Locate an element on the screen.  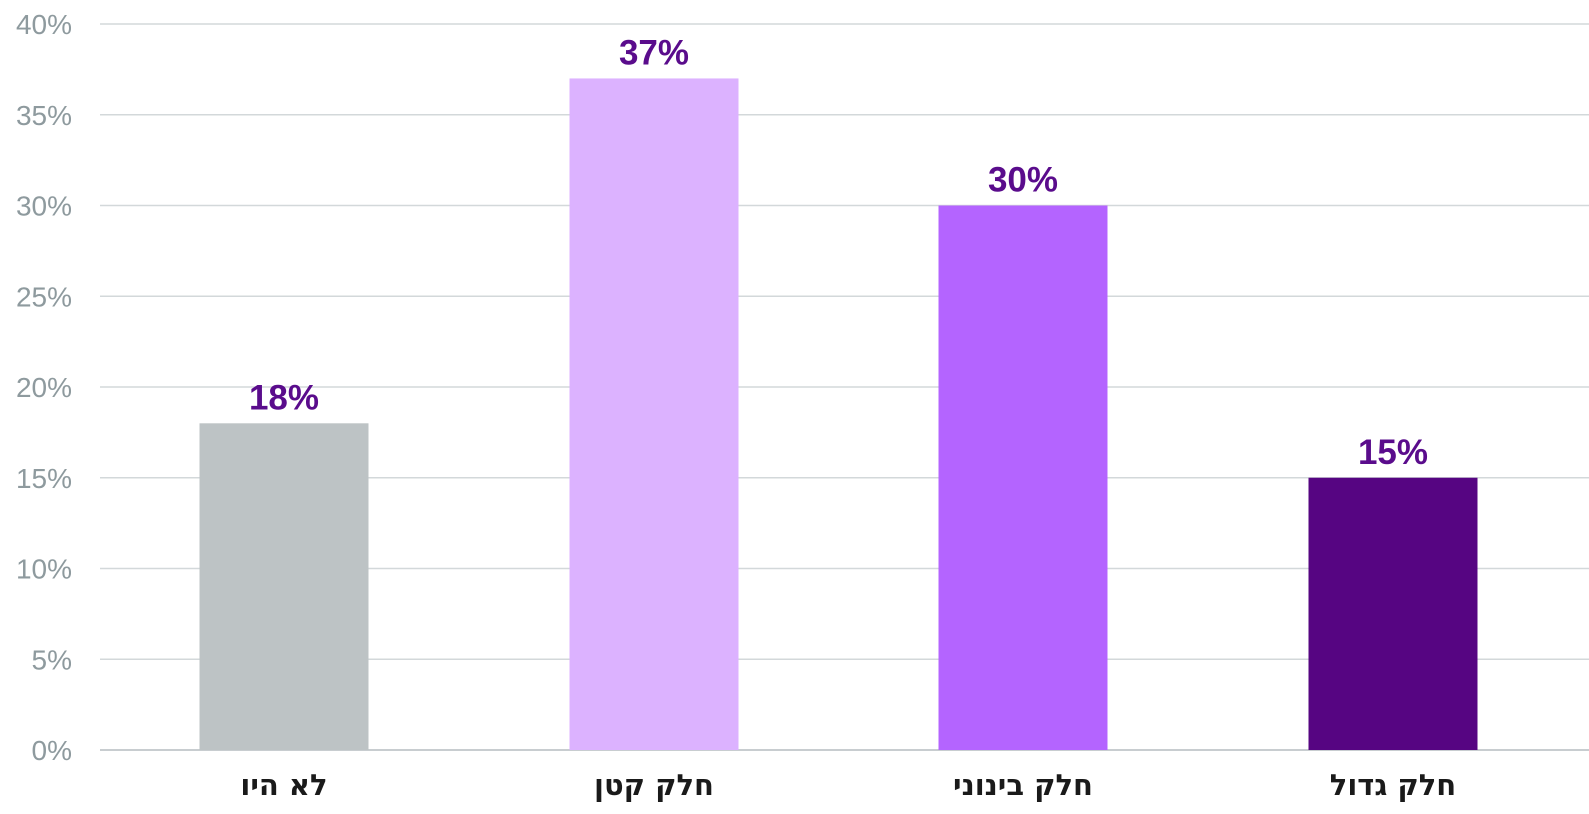
y-tick-label: 40% is located at coordinates (44, 24).